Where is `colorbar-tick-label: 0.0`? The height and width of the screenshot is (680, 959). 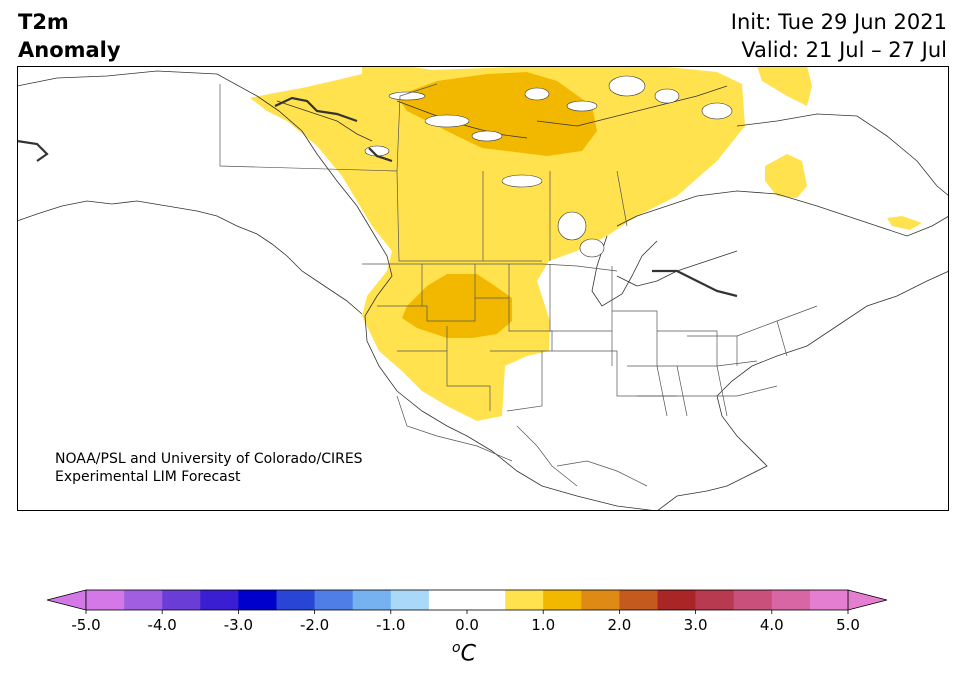 colorbar-tick-label: 0.0 is located at coordinates (467, 625).